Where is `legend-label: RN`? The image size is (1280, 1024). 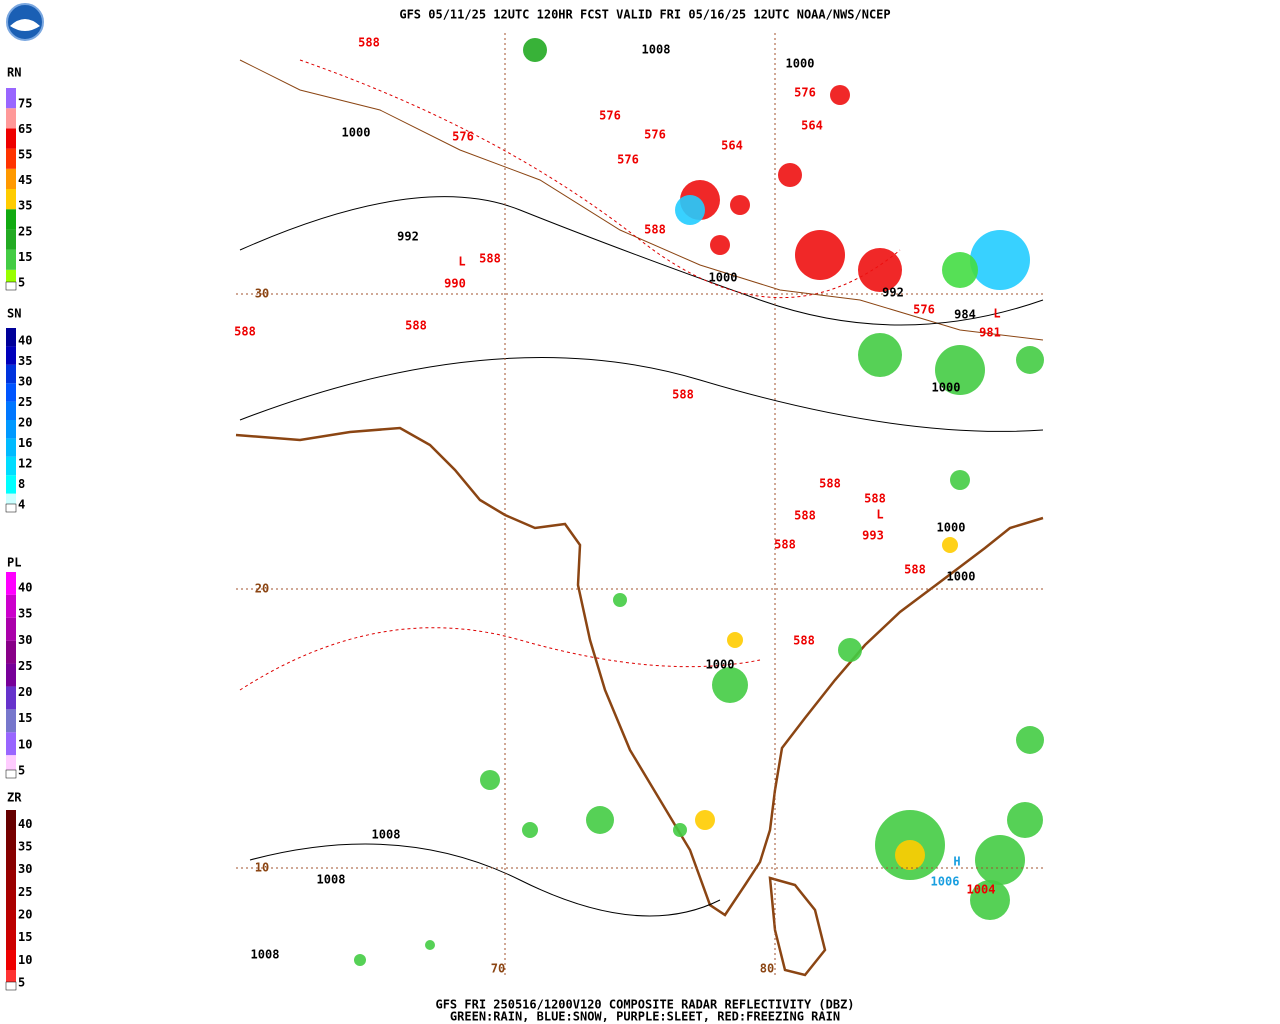 legend-label: RN is located at coordinates (14, 73).